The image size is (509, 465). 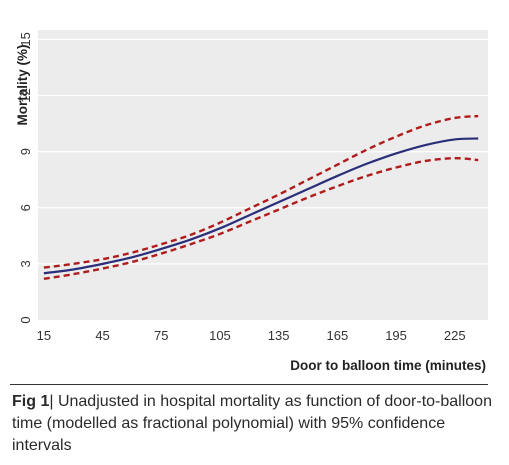 What do you see at coordinates (22, 85) in the screenshot?
I see `y-axis-title: Mortality (%)` at bounding box center [22, 85].